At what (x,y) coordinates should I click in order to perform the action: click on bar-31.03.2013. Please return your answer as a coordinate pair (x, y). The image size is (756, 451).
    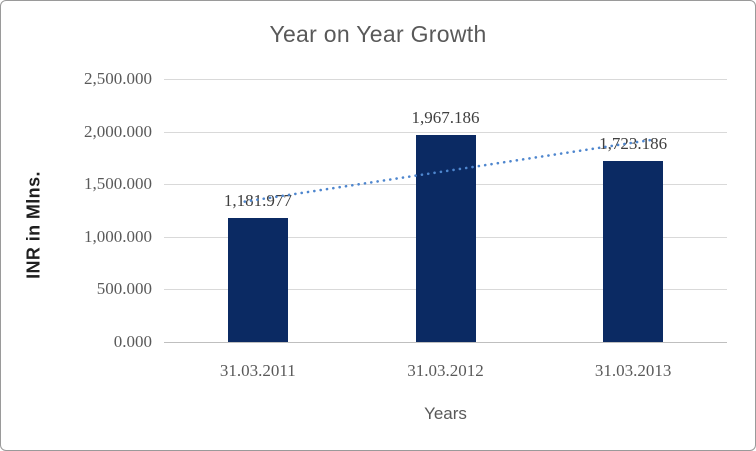
    Looking at the image, I should click on (633, 251).